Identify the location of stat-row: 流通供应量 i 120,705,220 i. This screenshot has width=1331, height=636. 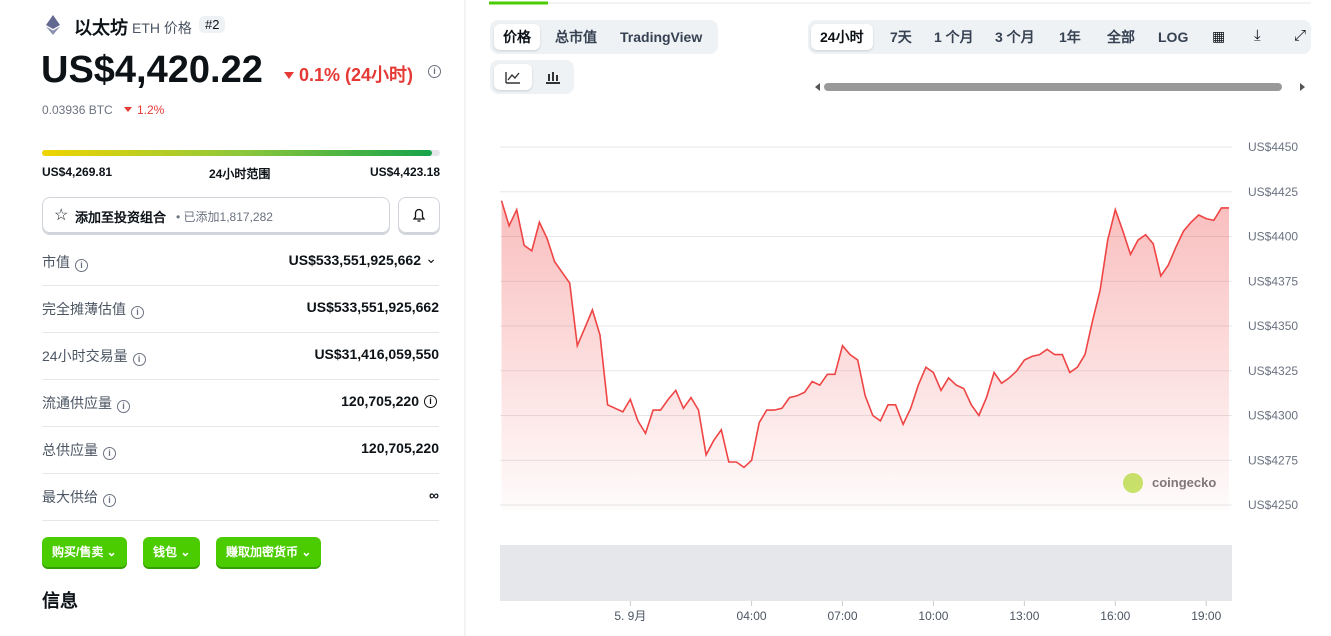
(240, 403).